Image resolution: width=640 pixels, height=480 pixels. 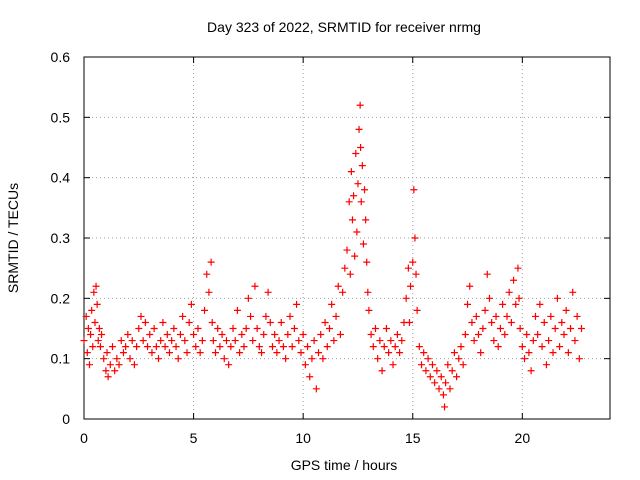 I want to click on y-tick-label: 0, so click(x=66, y=419).